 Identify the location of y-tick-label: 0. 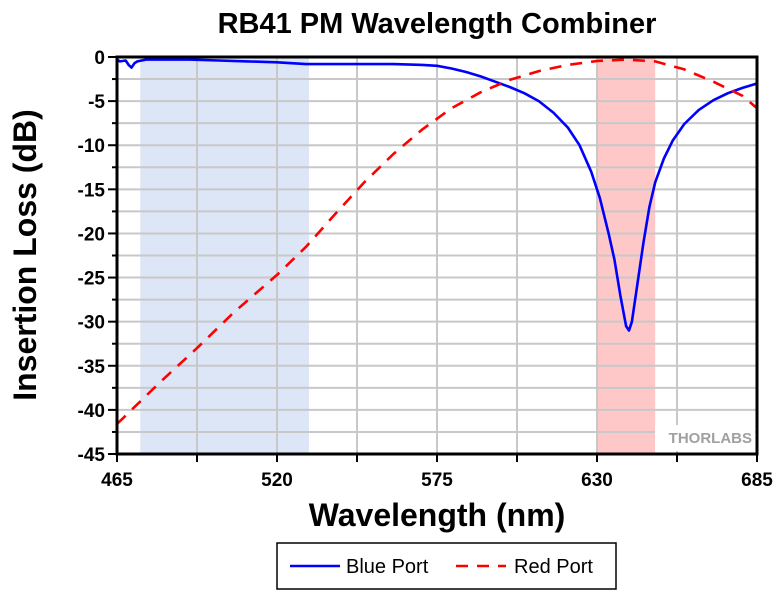
(99, 58).